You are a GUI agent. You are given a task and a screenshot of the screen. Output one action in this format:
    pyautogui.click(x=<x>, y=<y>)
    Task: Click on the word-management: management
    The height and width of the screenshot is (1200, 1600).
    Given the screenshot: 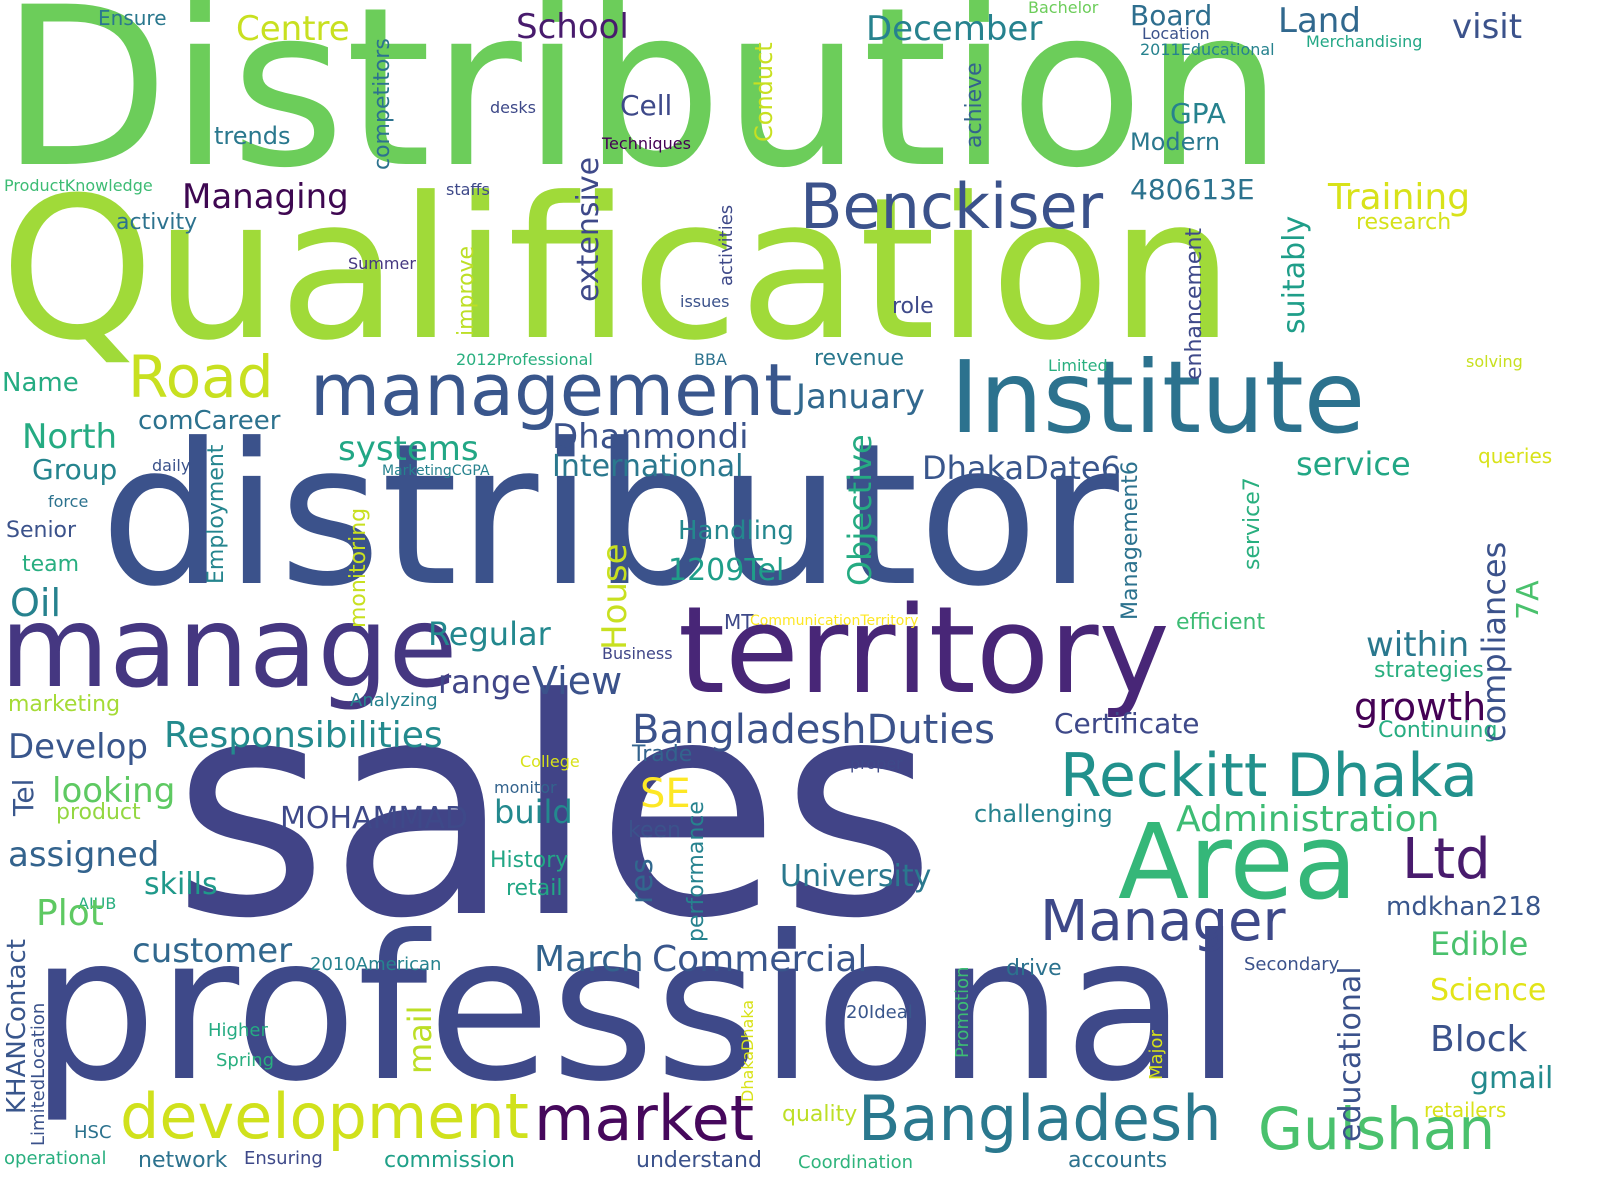 What is the action you would take?
    pyautogui.click(x=551, y=390)
    